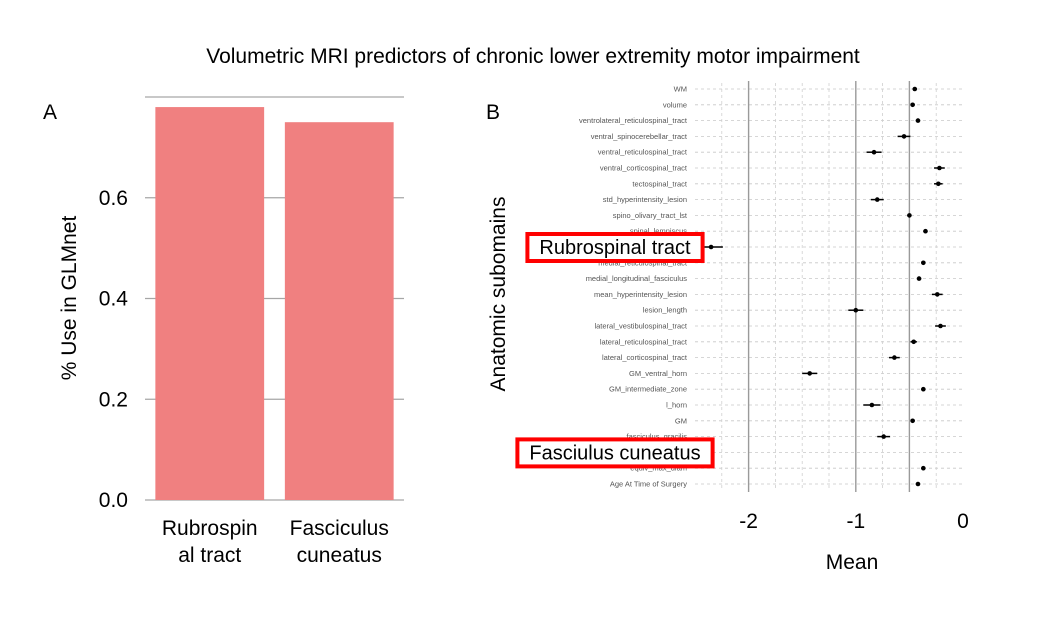 The image size is (1054, 644). Describe the element at coordinates (637, 278) in the screenshot. I see `panel-b-category-label: medial_longitudinal_fasciculus` at that location.